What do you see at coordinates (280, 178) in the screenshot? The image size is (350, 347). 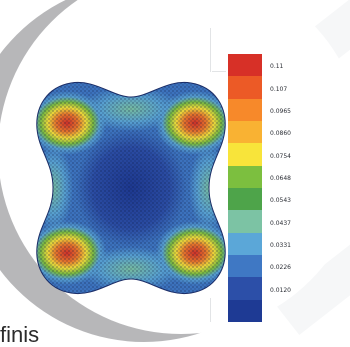 I see `legend-label: 0.0648` at bounding box center [280, 178].